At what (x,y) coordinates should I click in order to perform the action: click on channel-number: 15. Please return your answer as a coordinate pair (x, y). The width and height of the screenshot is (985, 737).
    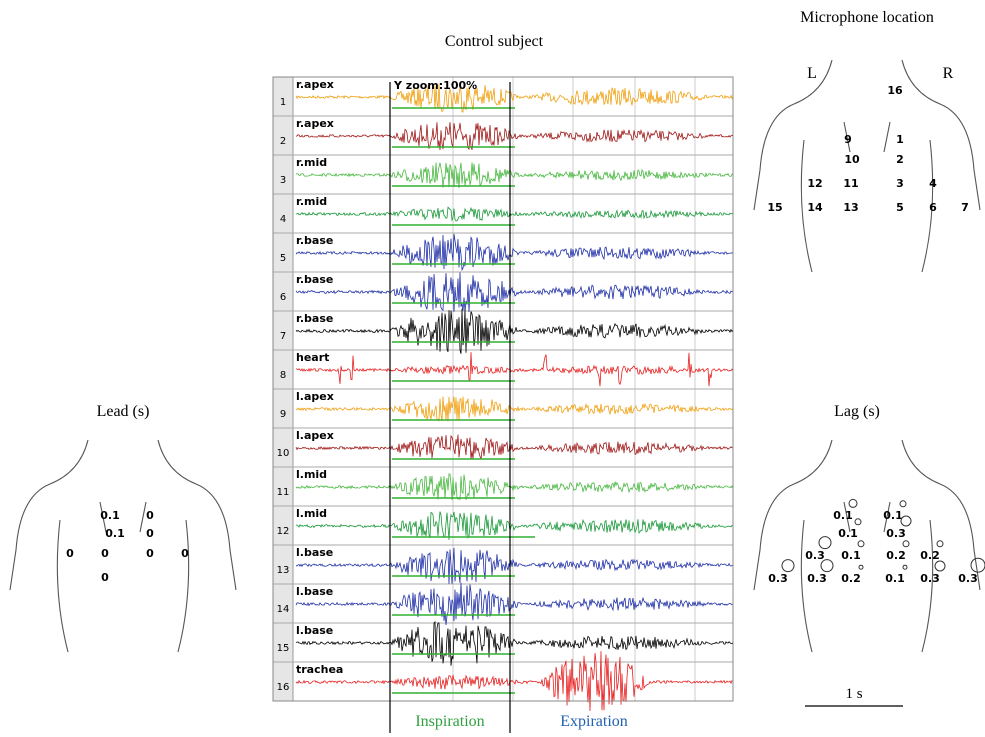
    Looking at the image, I should click on (283, 648).